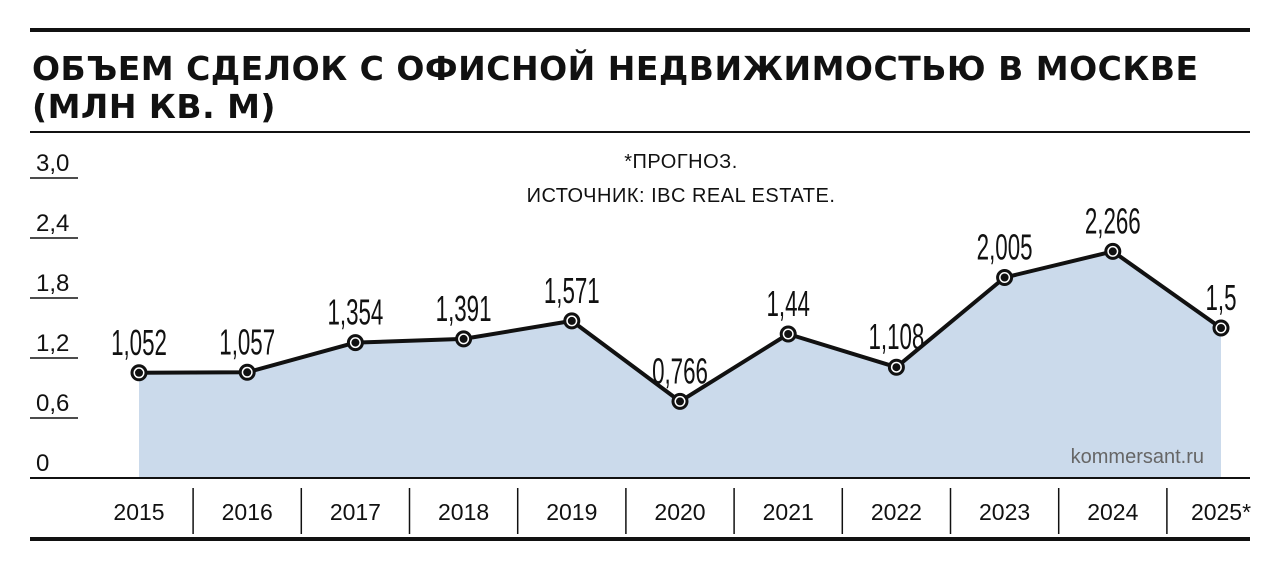 The image size is (1280, 568). I want to click on y-tick-label: 1,2, so click(52, 343).